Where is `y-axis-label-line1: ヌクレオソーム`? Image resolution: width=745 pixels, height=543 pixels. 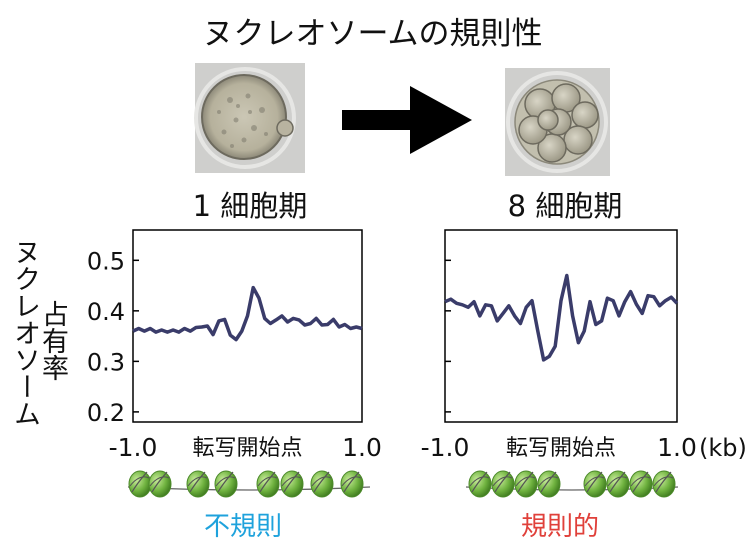 y-axis-label-line1: ヌクレオソーム is located at coordinates (24, 332).